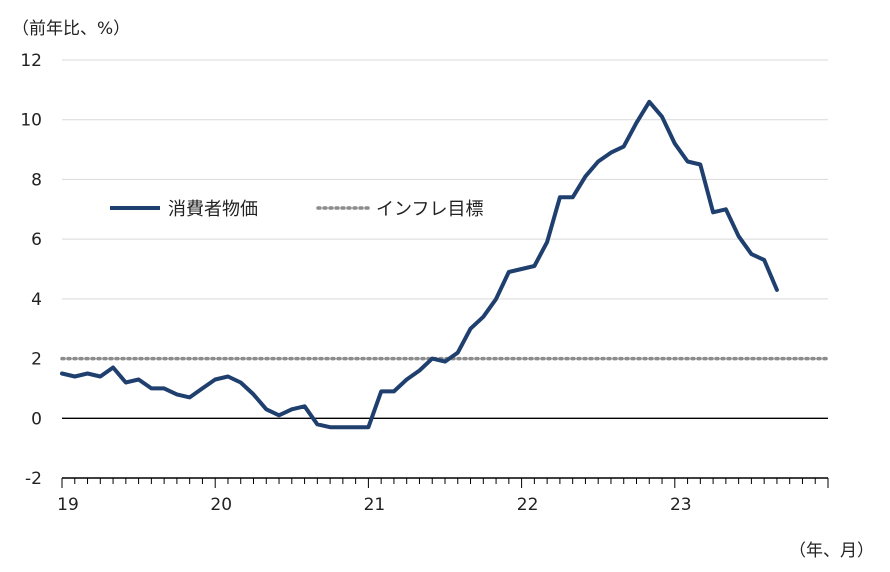 The height and width of the screenshot is (572, 890). I want to click on legend-label-cpi: 消費者物価, so click(213, 209).